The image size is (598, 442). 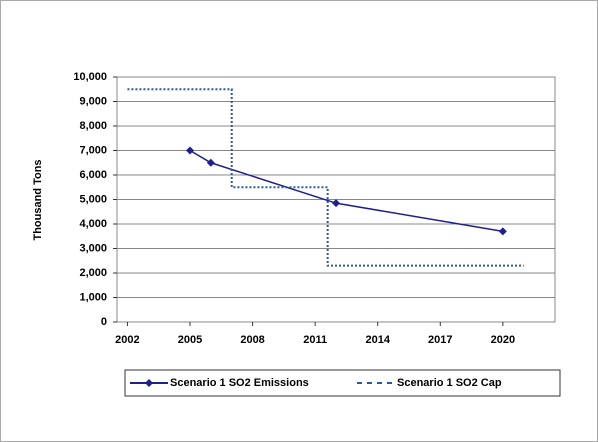 What do you see at coordinates (93, 175) in the screenshot?
I see `y-tick-label: 6,000` at bounding box center [93, 175].